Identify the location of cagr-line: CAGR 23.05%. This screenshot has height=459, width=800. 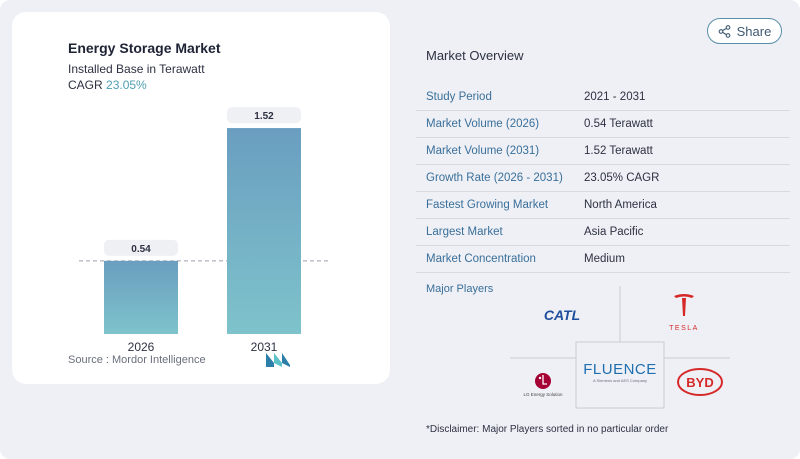
(107, 85).